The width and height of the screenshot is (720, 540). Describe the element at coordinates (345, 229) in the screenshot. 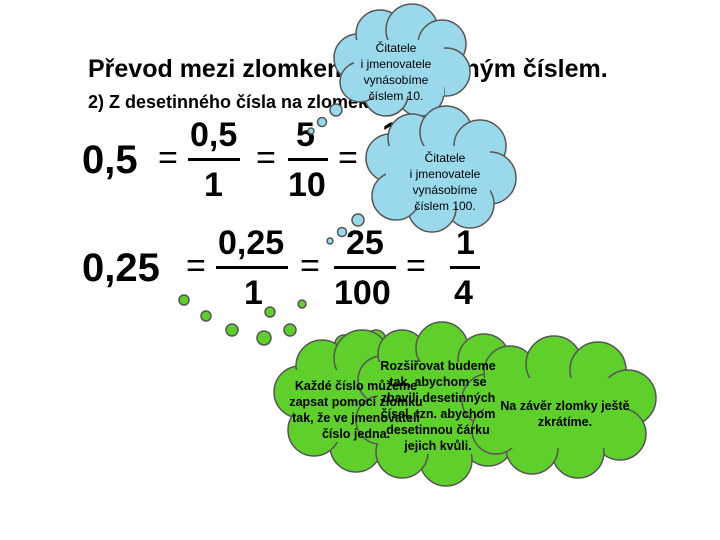

I see `cloud-2-tail` at that location.